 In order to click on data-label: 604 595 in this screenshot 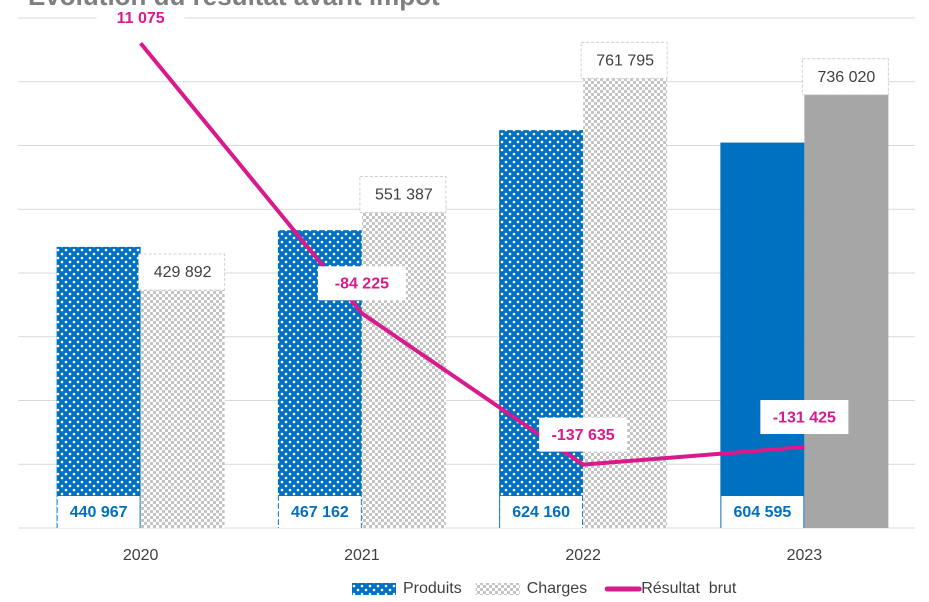, I will do `click(762, 512)`.